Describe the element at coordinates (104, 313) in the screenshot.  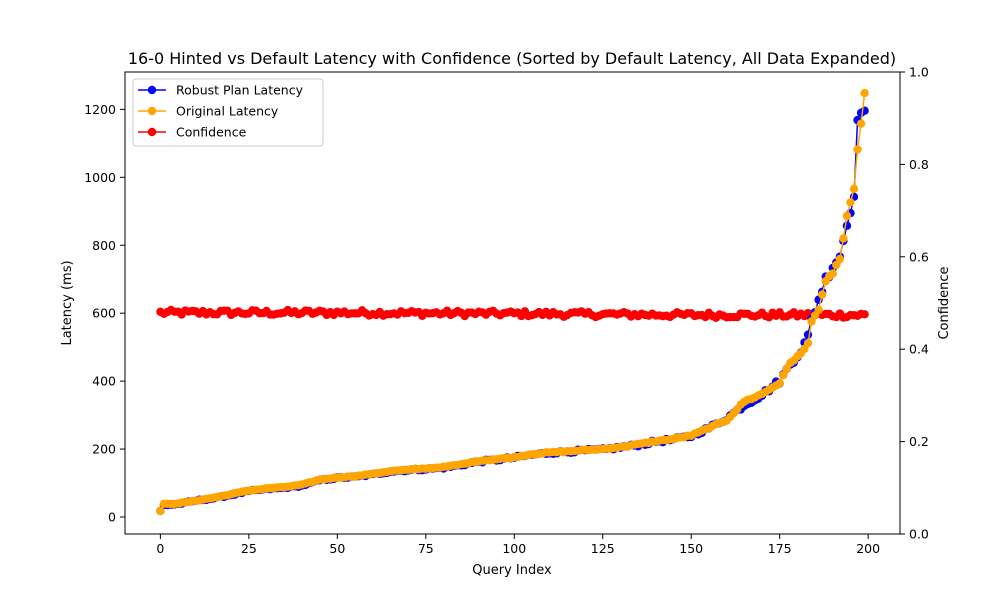
I see `y-tick-label: 600` at that location.